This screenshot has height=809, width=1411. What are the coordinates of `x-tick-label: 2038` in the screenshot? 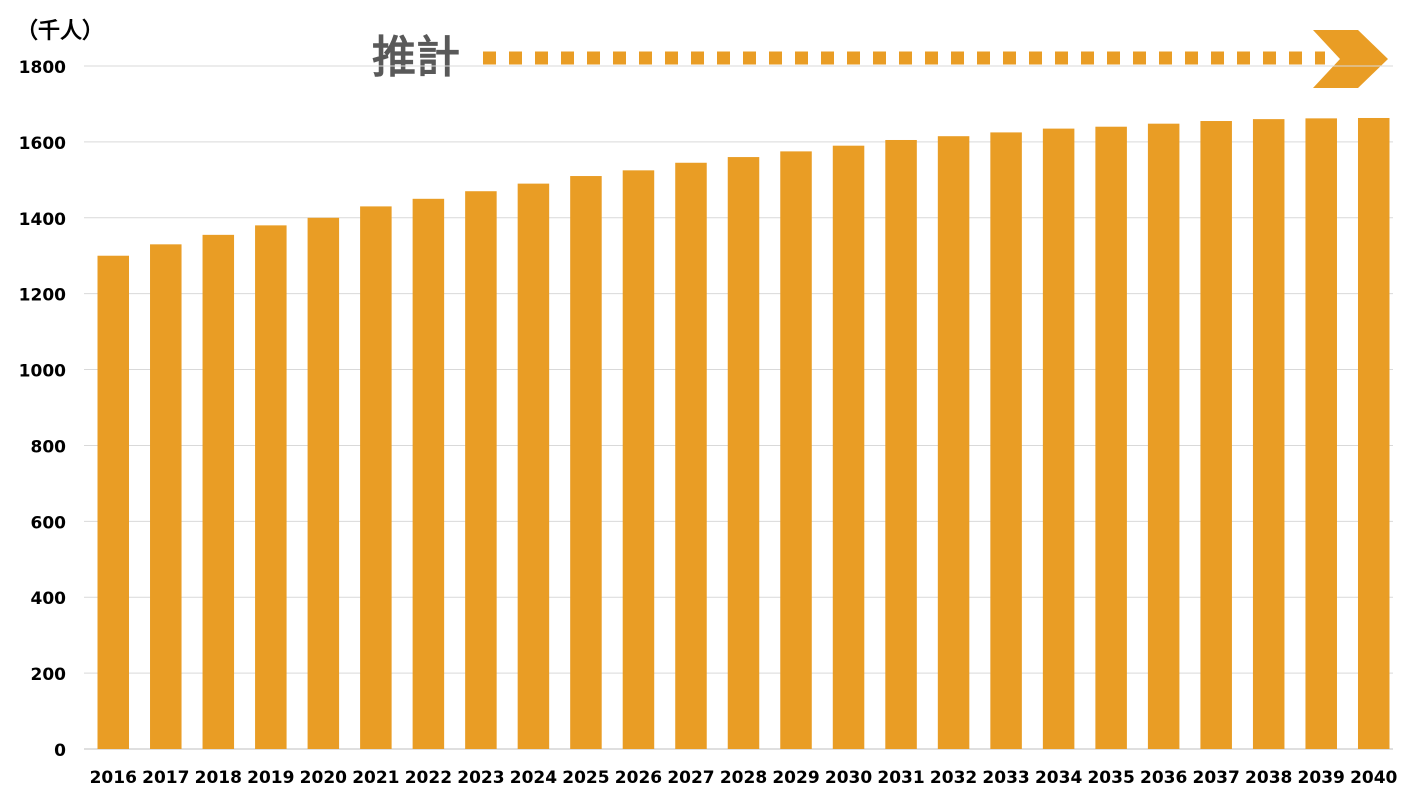 It's located at (1268, 778).